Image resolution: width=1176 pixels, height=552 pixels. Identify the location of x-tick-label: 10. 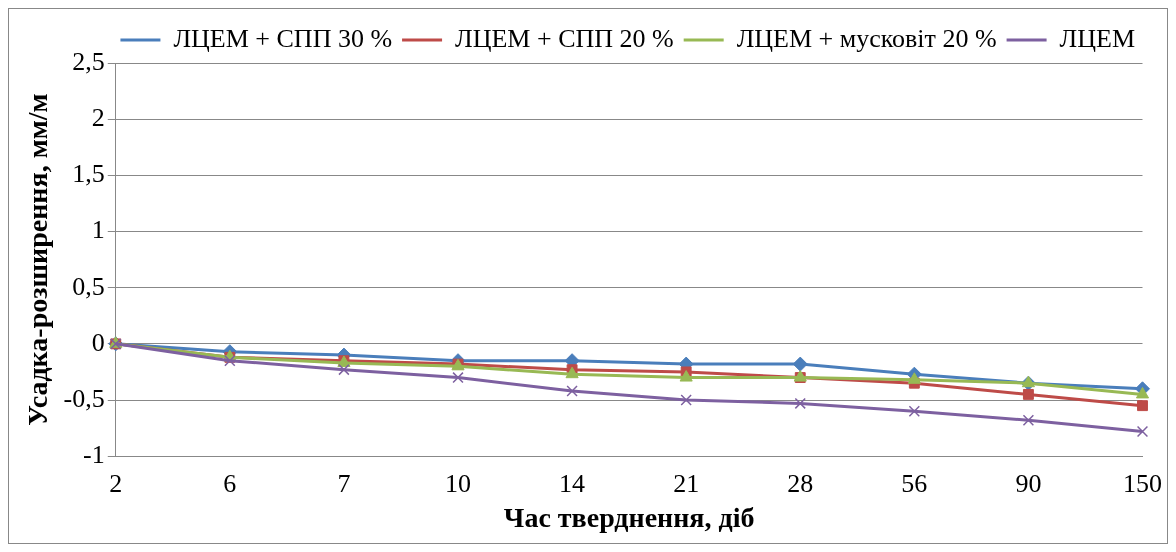
(458, 483).